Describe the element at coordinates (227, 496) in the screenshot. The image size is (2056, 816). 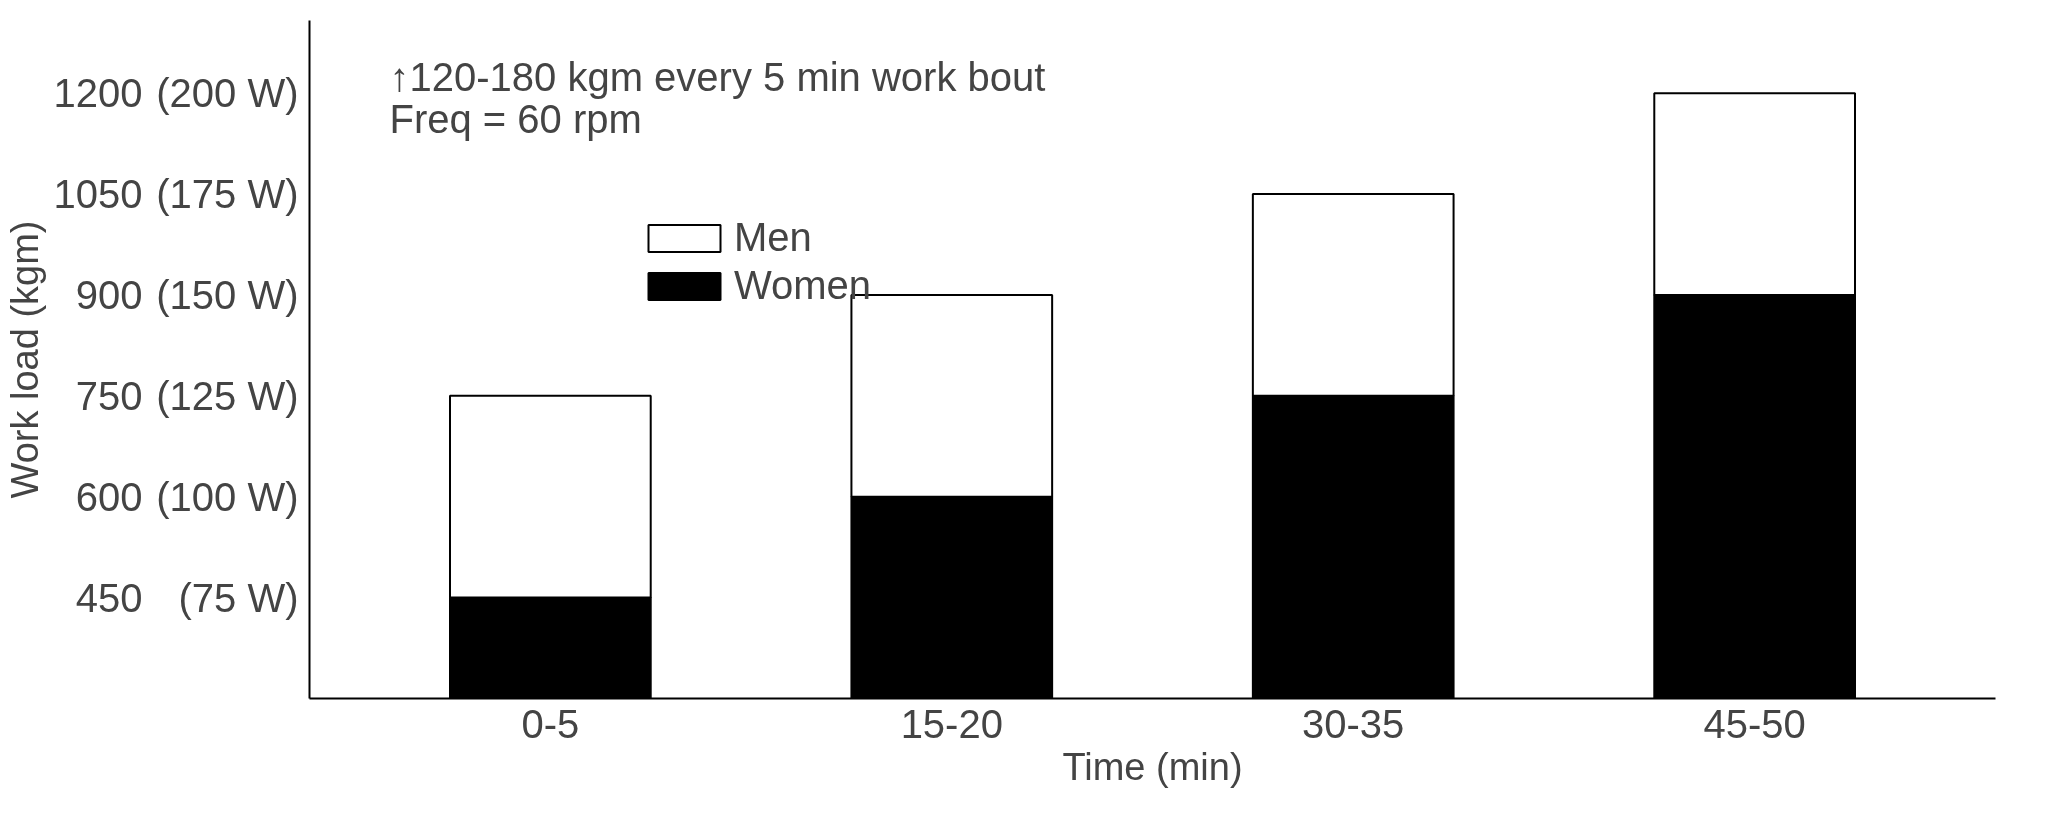
I see `y2-tick-label: (100 W)` at that location.